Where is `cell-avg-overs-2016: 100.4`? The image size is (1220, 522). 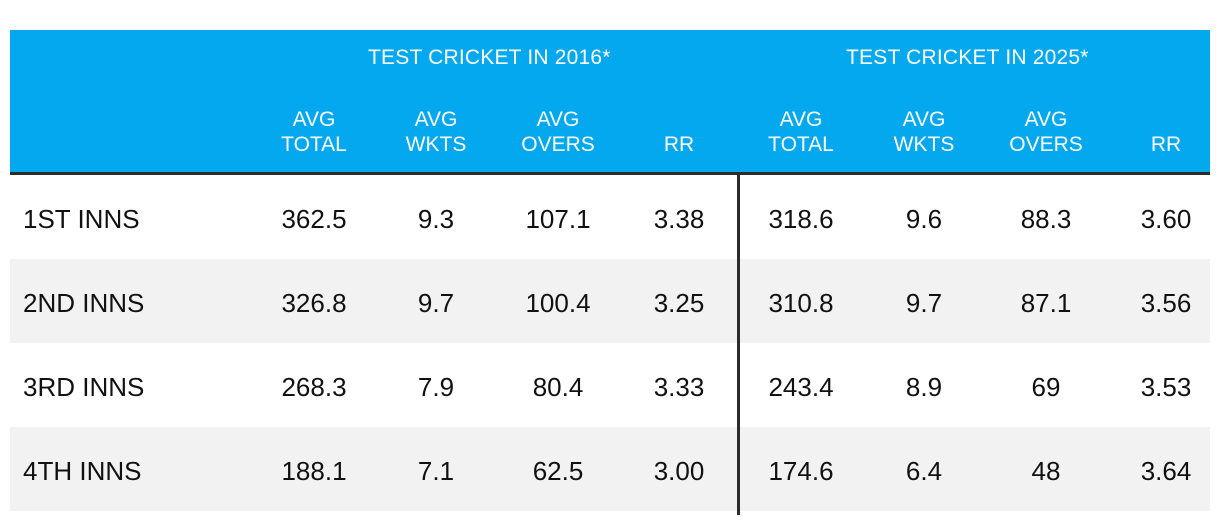
cell-avg-overs-2016: 100.4 is located at coordinates (558, 303).